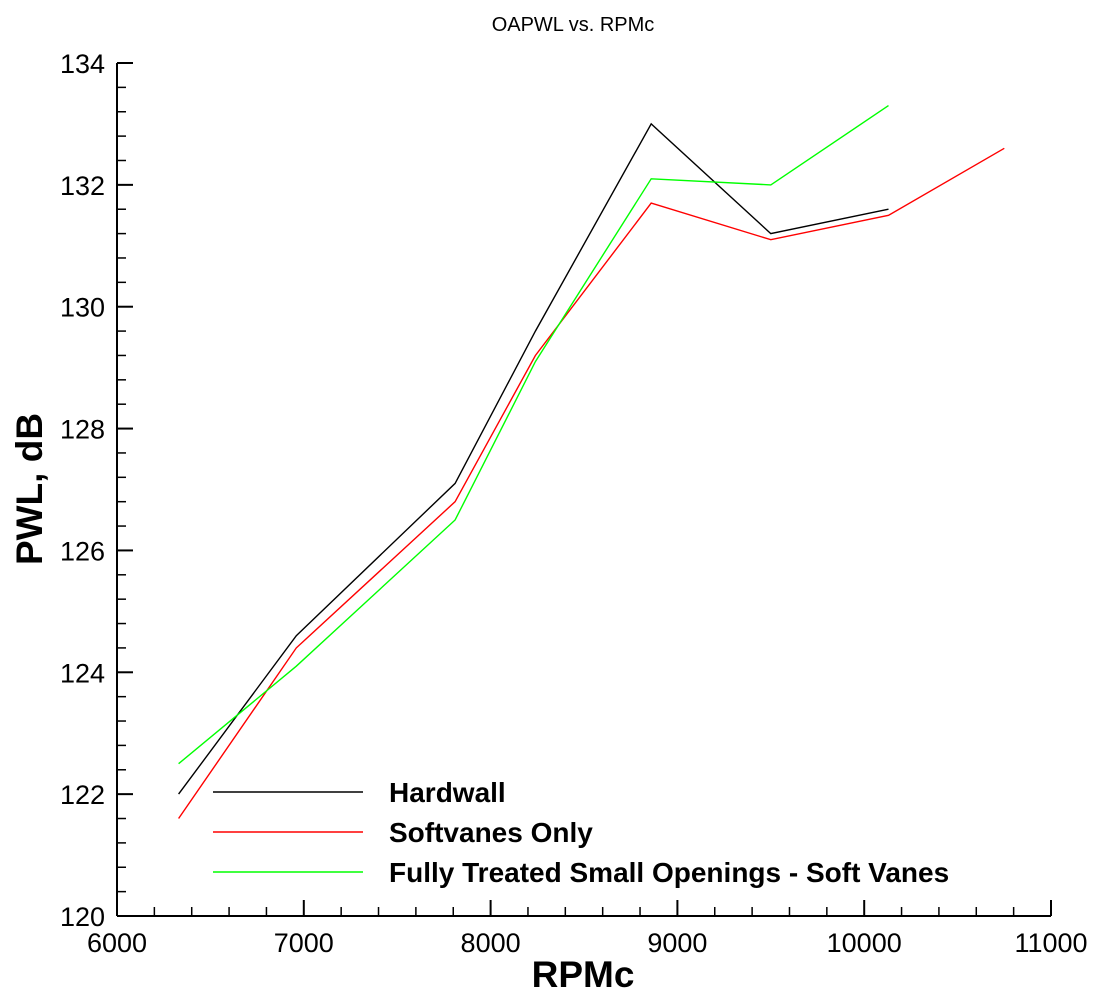 The image size is (1105, 994). Describe the element at coordinates (573, 25) in the screenshot. I see `chart-title: OAPWL vs. RPMc` at that location.